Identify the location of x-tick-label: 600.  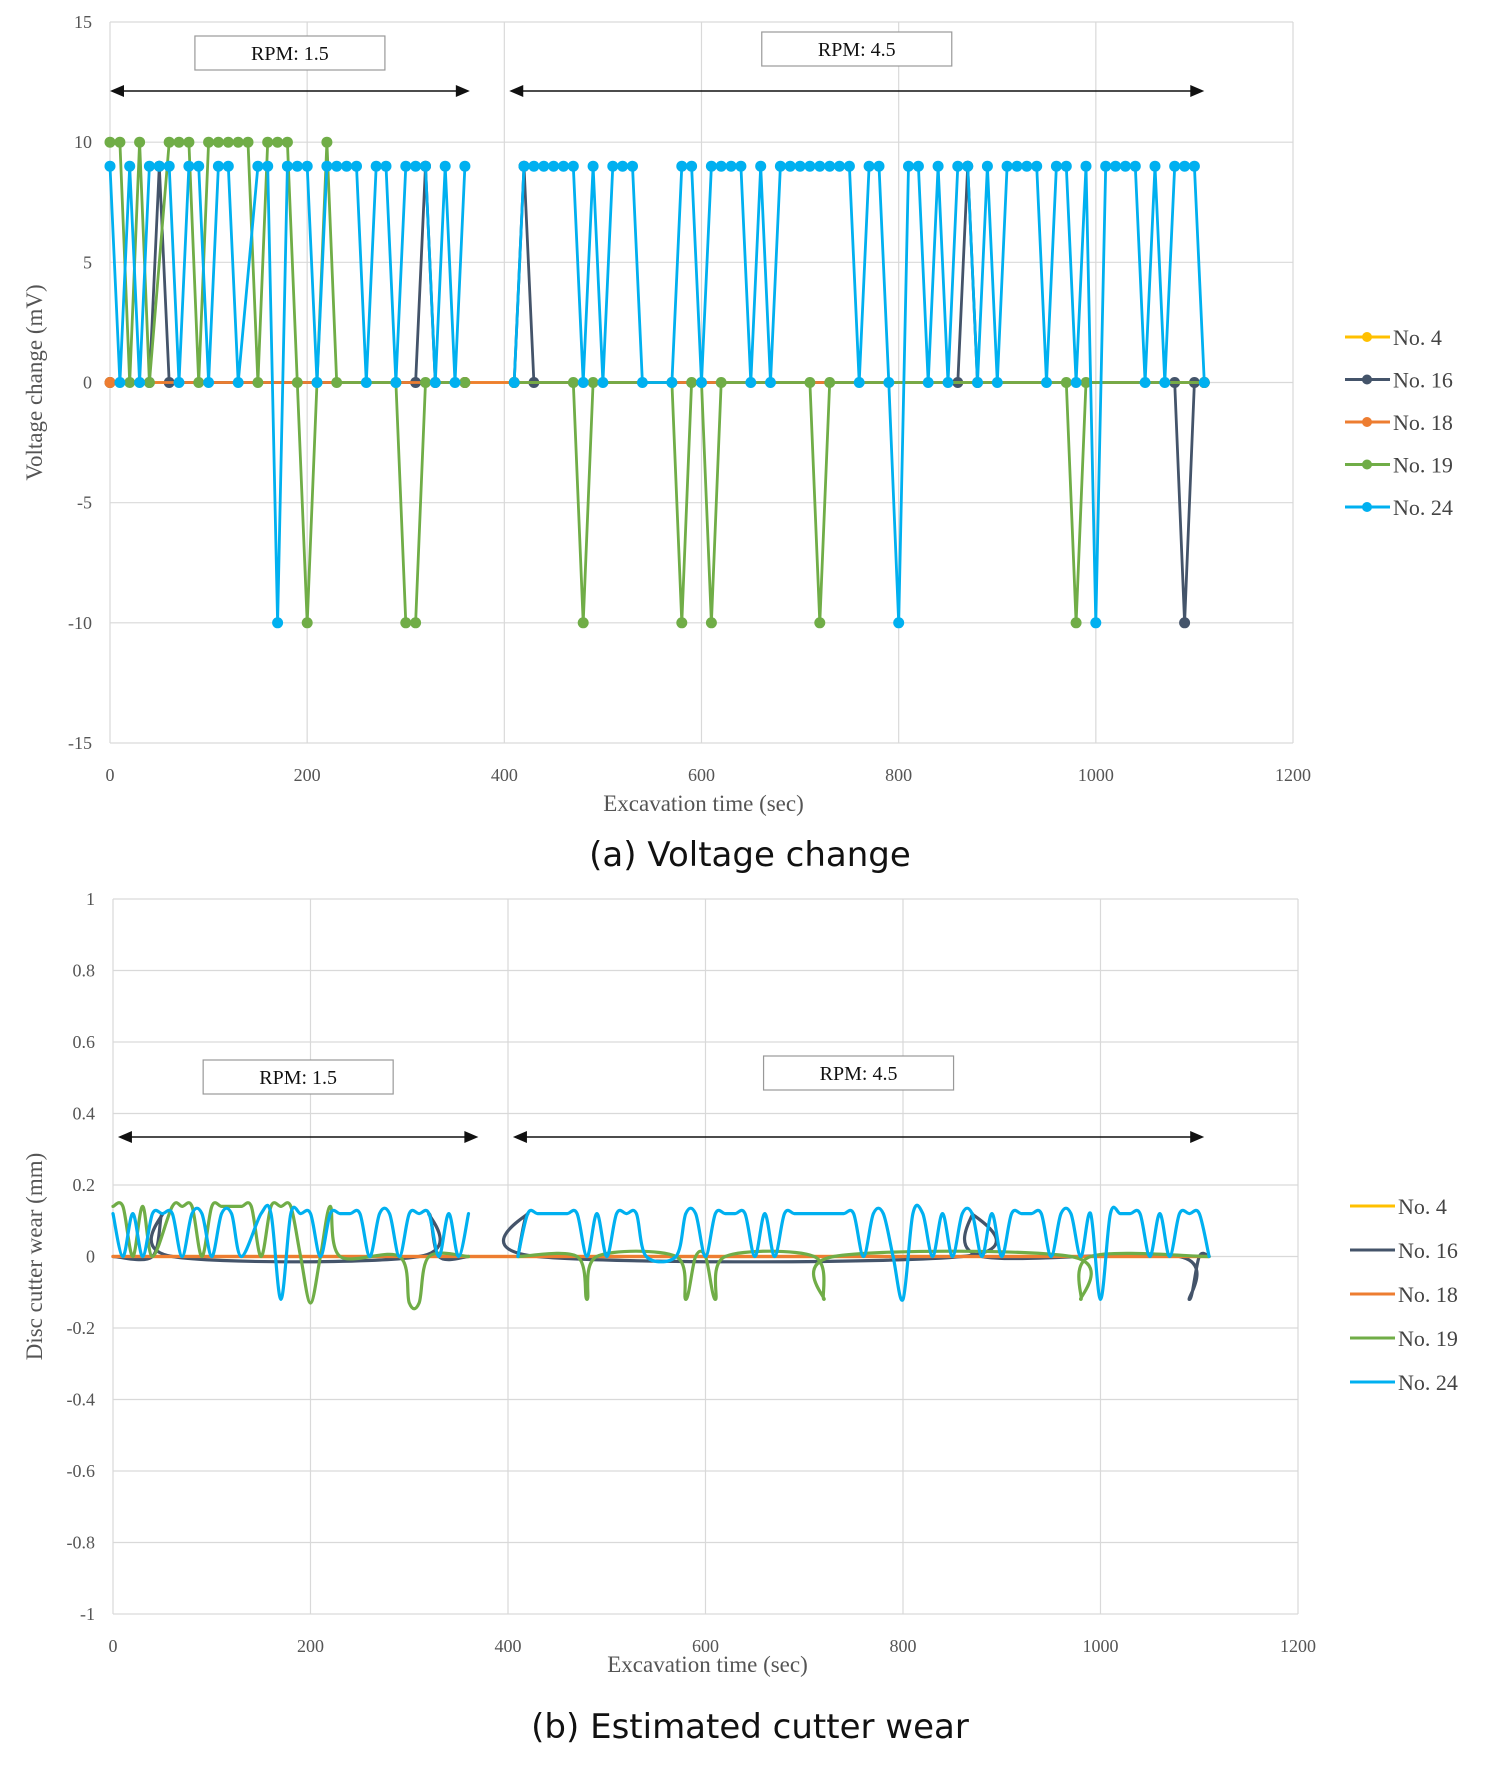
(705, 1646).